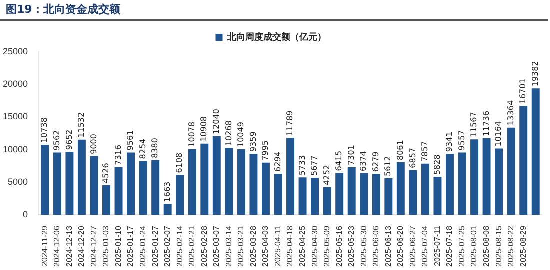 The image size is (550, 270). I want to click on data-label: 6374, so click(363, 161).